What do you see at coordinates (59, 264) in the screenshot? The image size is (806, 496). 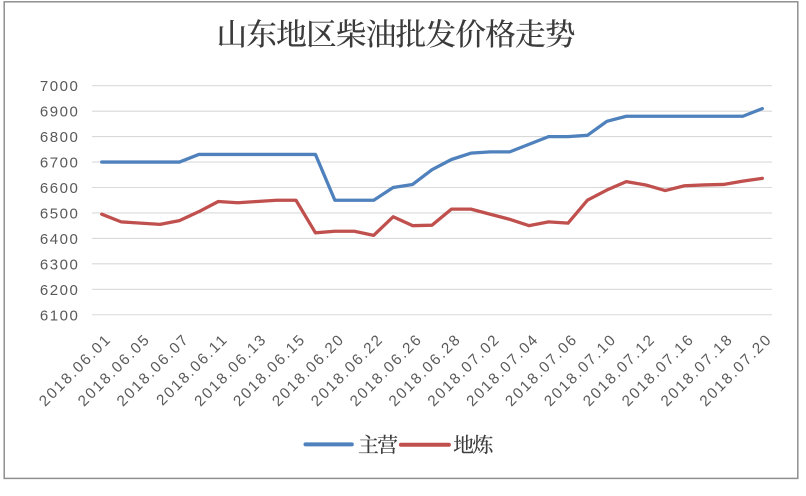 I see `svg-text: 6300` at bounding box center [59, 264].